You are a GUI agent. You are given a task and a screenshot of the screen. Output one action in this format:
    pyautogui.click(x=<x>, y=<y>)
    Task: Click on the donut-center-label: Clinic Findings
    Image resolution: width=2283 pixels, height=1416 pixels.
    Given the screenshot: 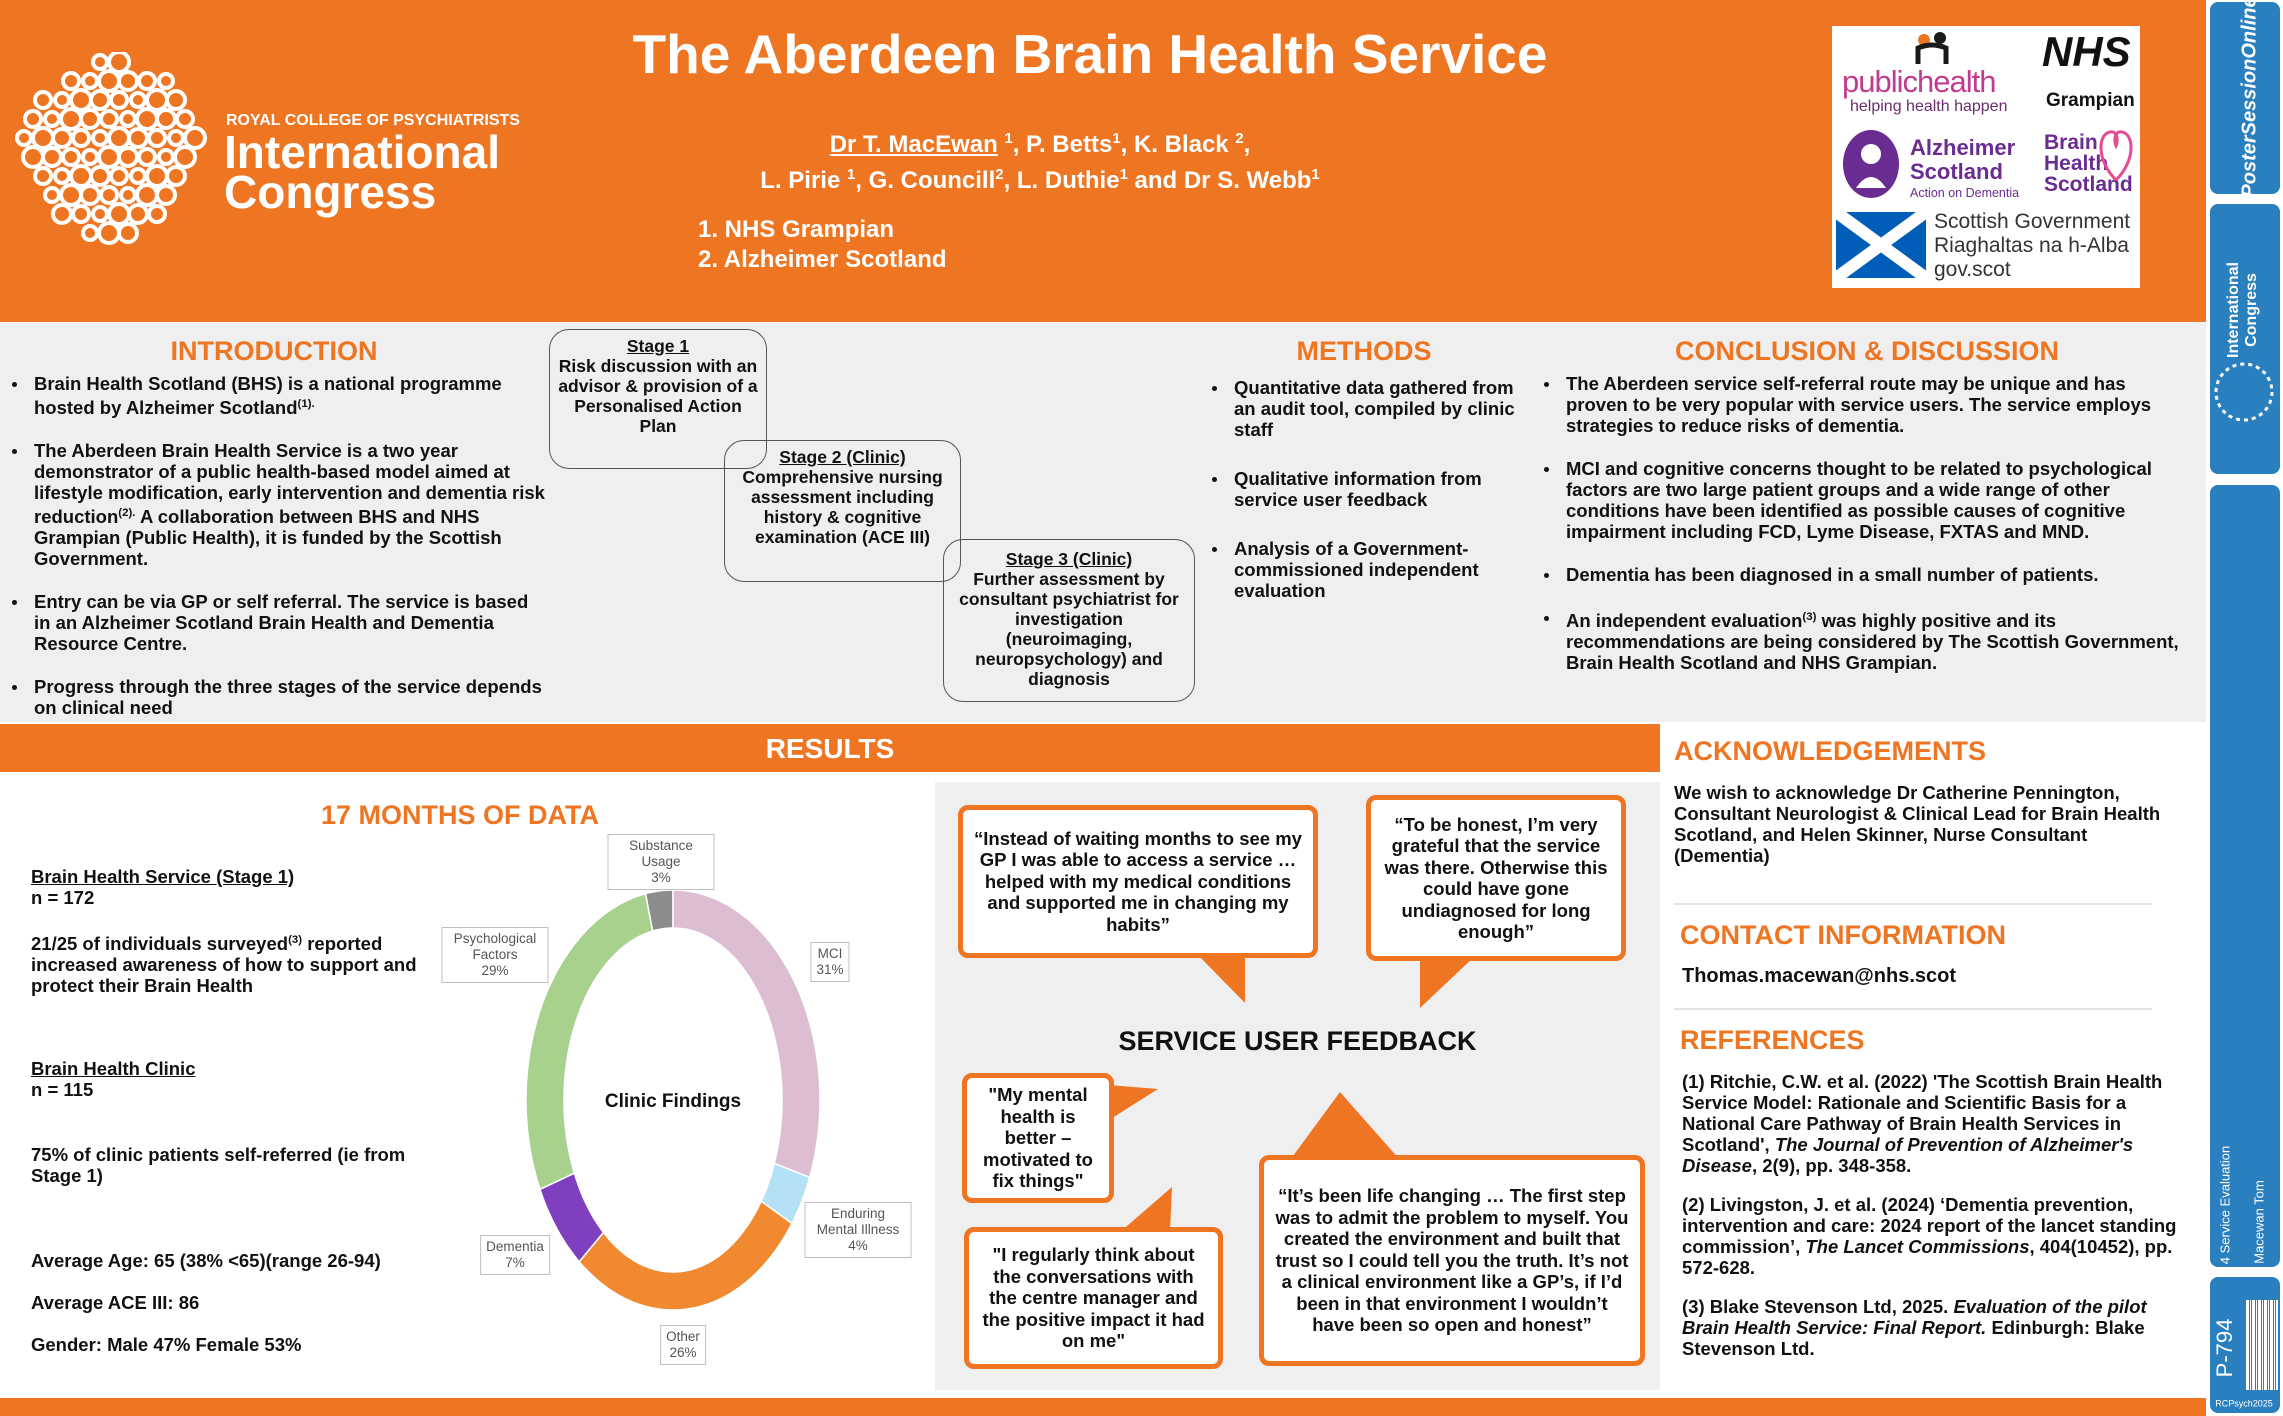 What is the action you would take?
    pyautogui.click(x=673, y=1101)
    